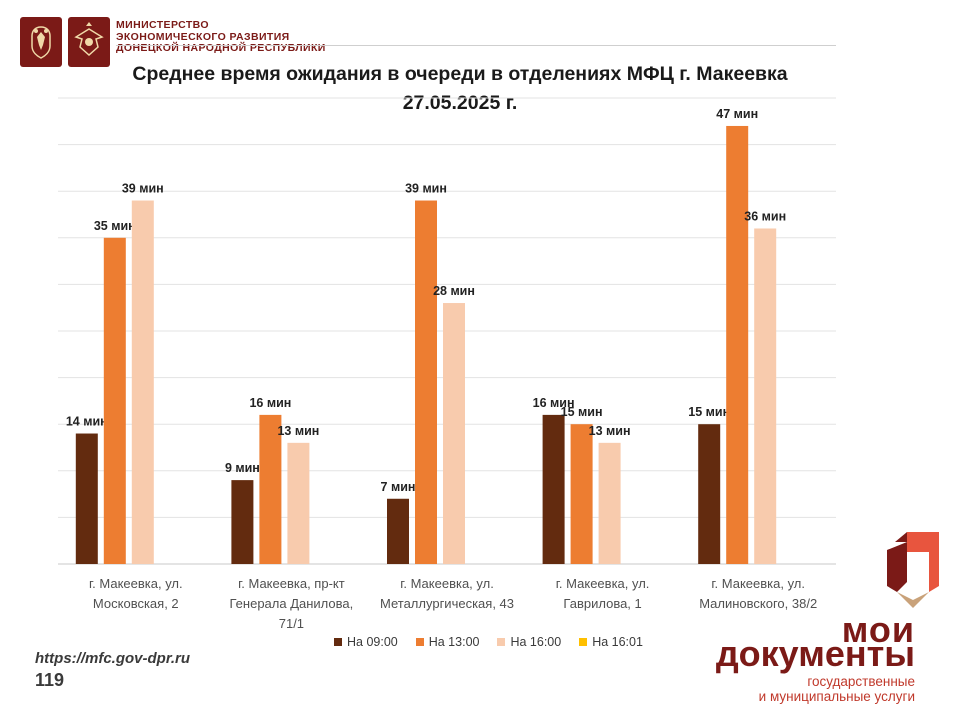  What do you see at coordinates (617, 642) in the screenshot?
I see `legend-label: На 16:01` at bounding box center [617, 642].